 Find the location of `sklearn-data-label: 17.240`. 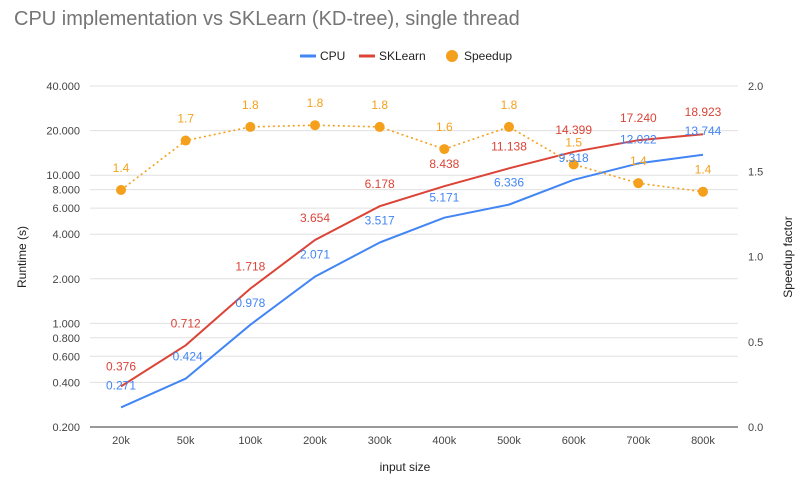

sklearn-data-label: 17.240 is located at coordinates (638, 118).